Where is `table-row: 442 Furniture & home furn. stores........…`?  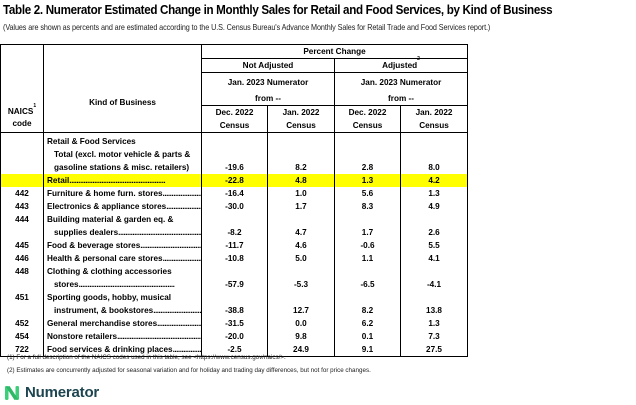 table-row: 442 Furniture & home furn. stores........… is located at coordinates (234, 193).